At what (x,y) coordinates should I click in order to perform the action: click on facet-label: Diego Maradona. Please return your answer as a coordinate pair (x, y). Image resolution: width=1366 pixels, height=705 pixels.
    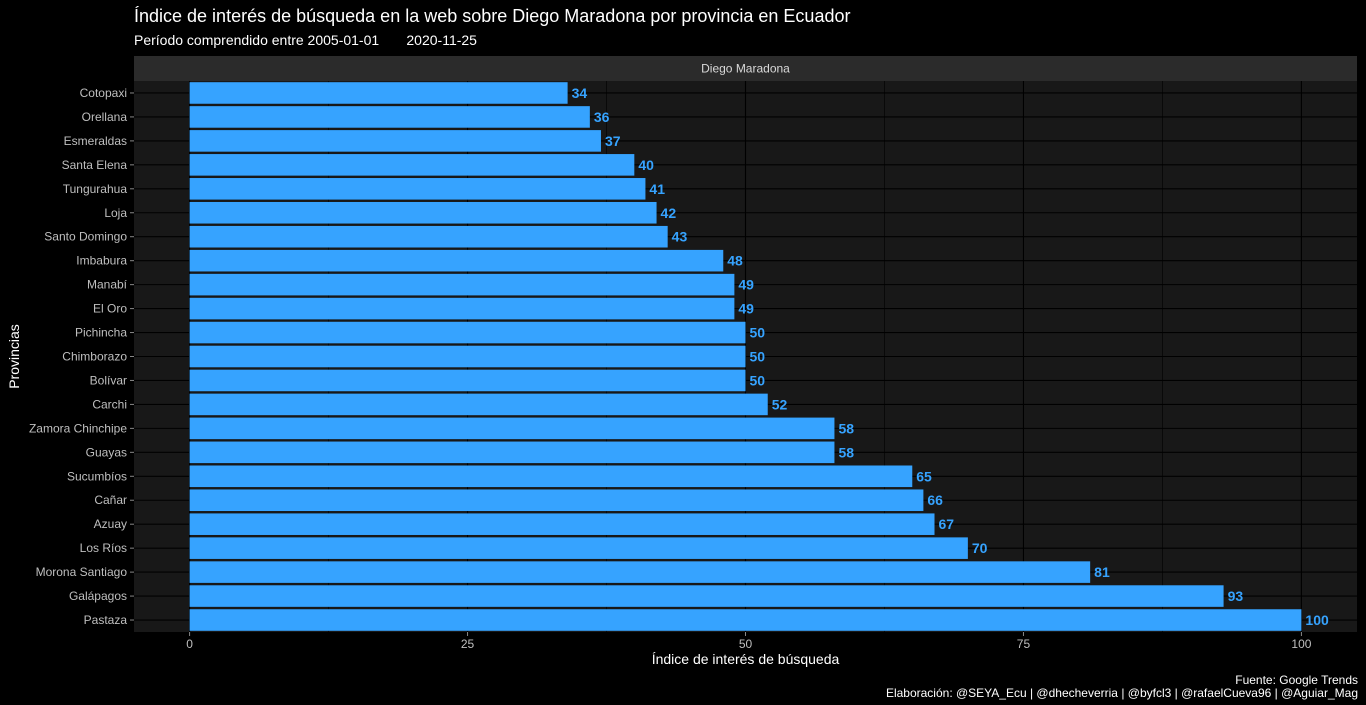
    Looking at the image, I should click on (745, 69).